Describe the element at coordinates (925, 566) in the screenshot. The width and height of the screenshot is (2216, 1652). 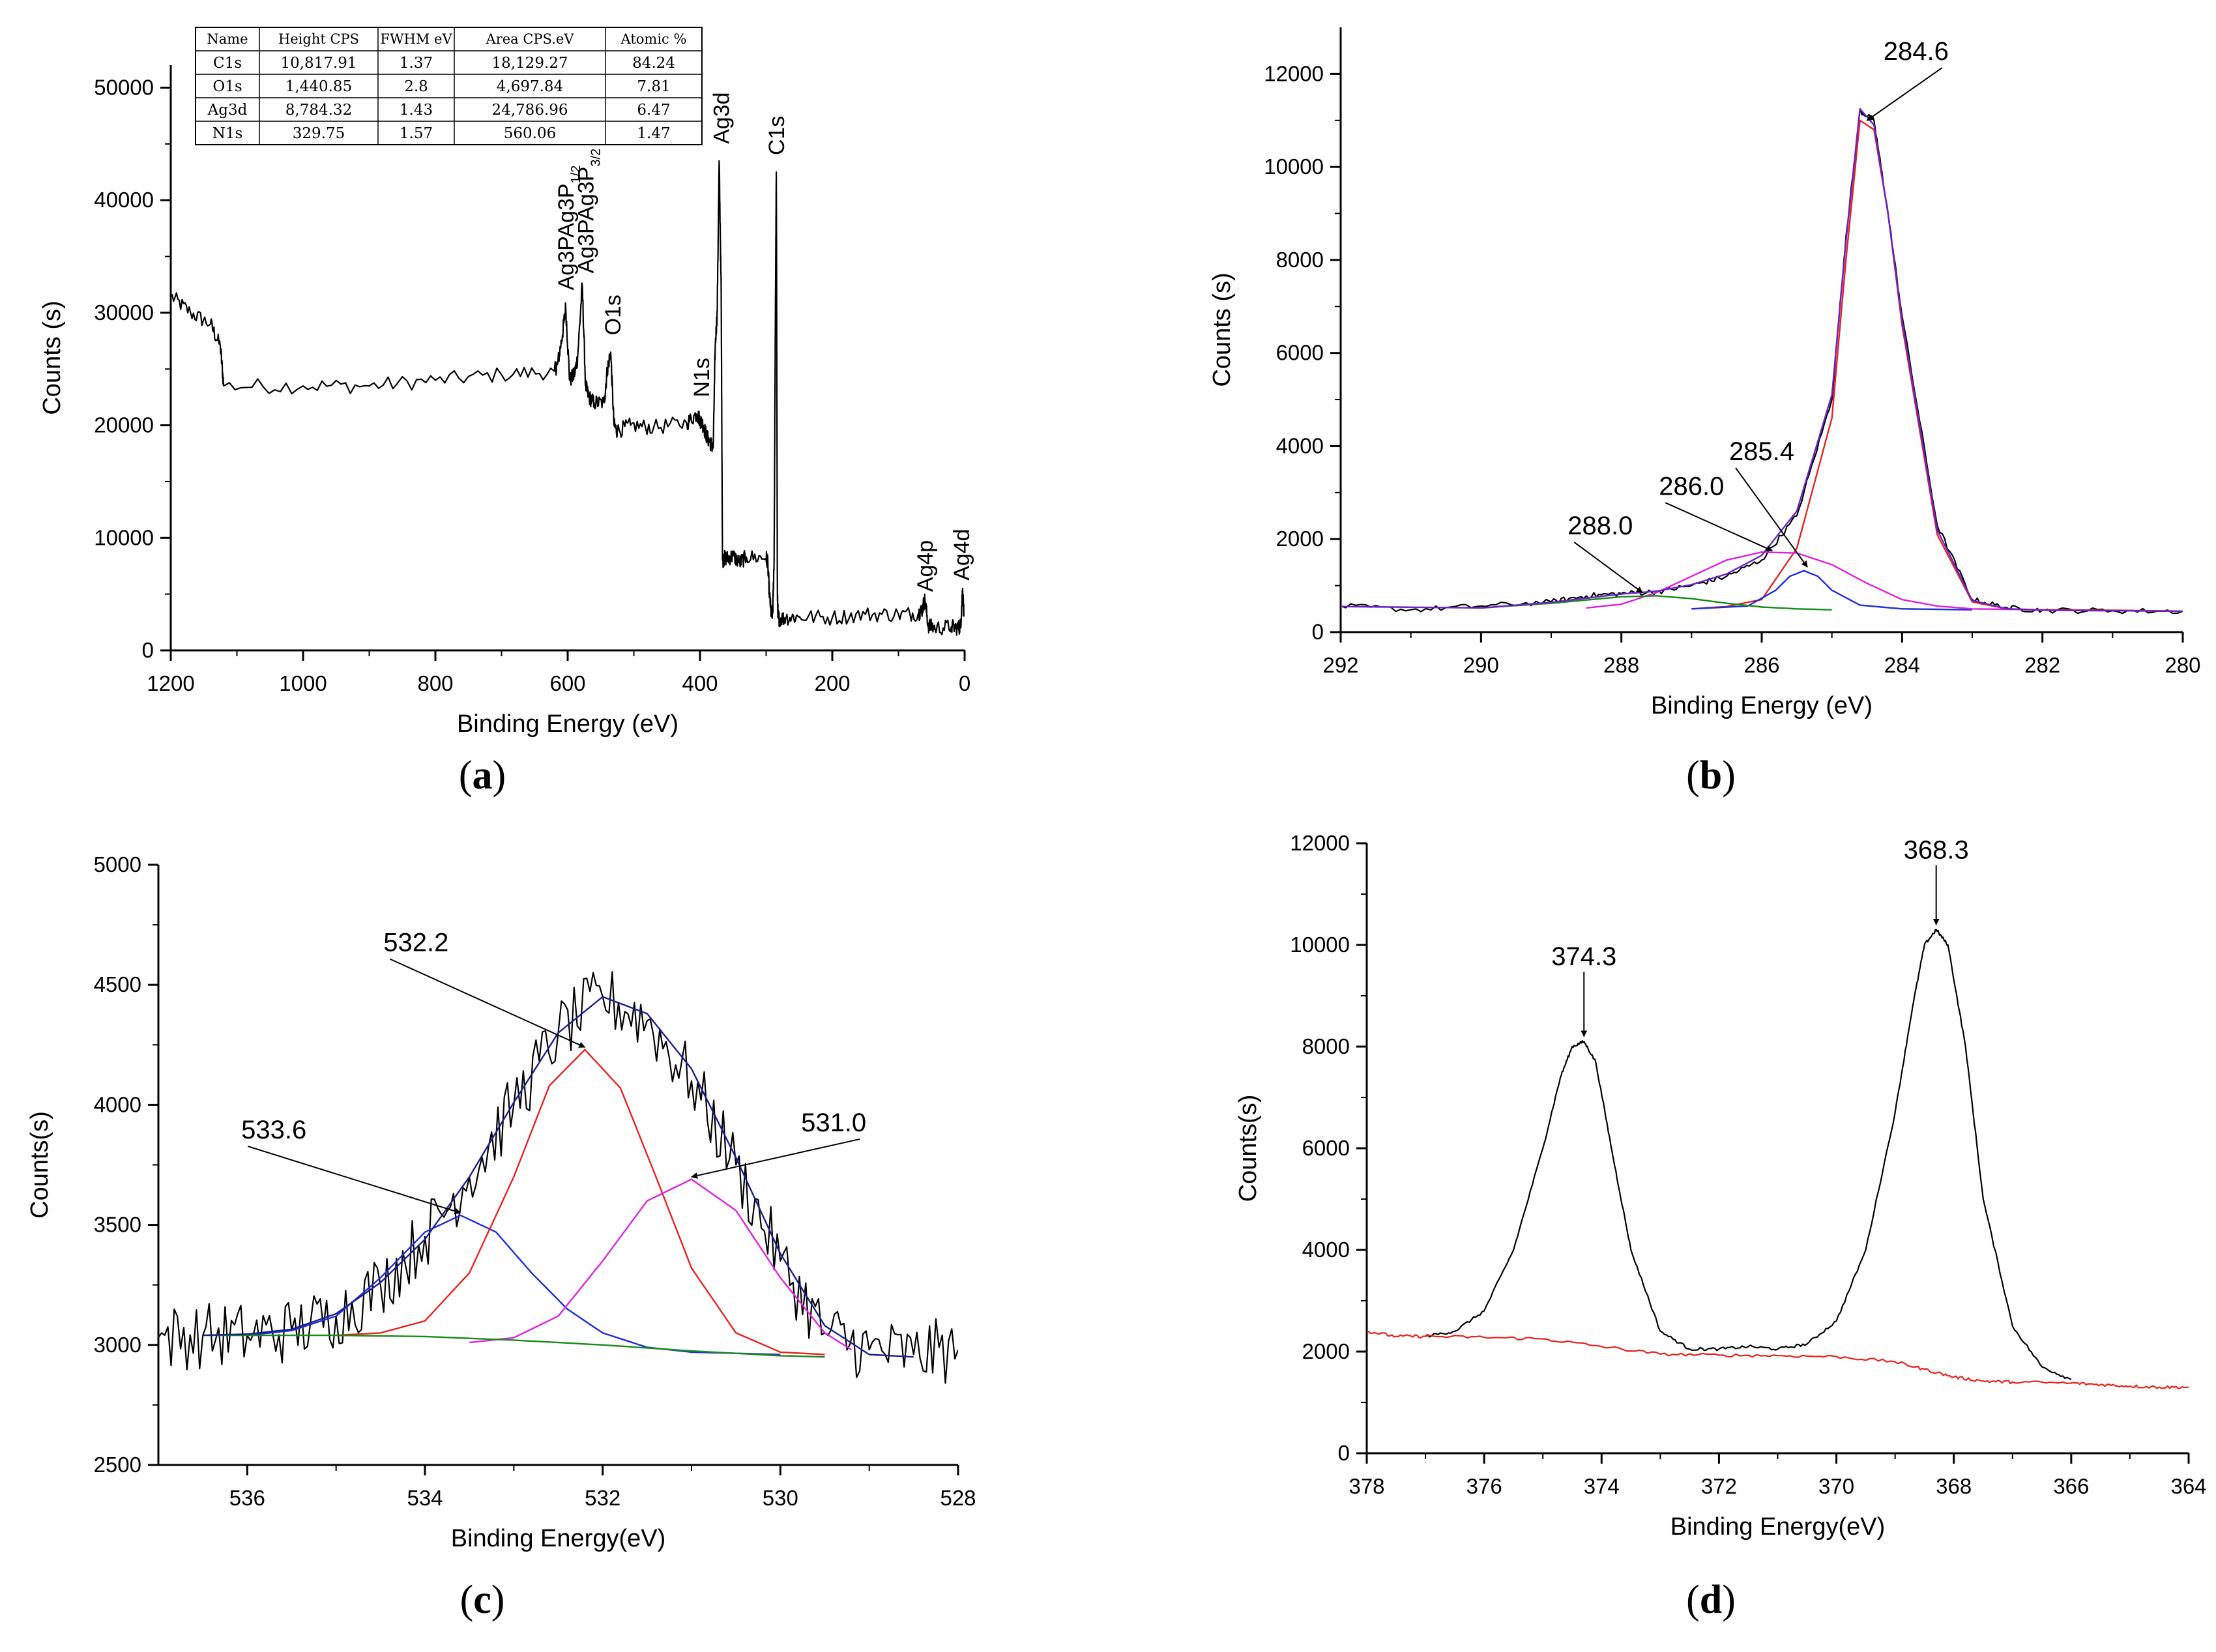
I see `peak-label-group: Ag4p` at that location.